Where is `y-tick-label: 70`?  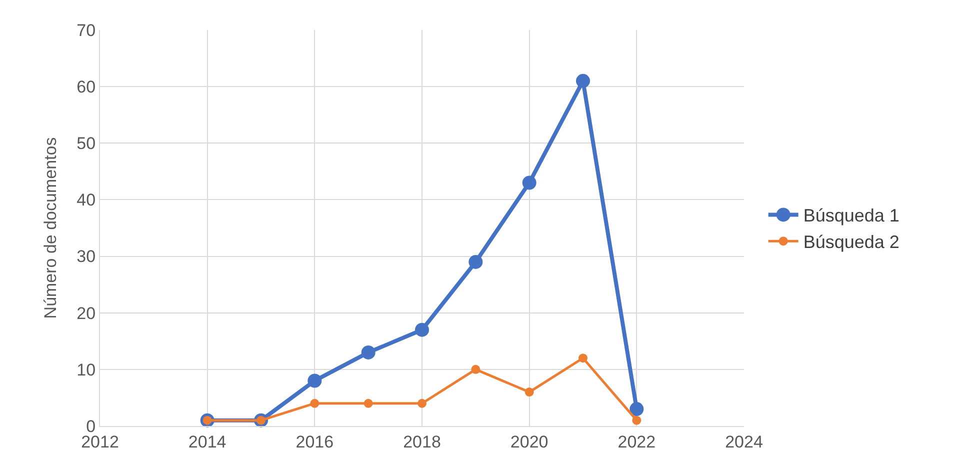
y-tick-label: 70 is located at coordinates (86, 30).